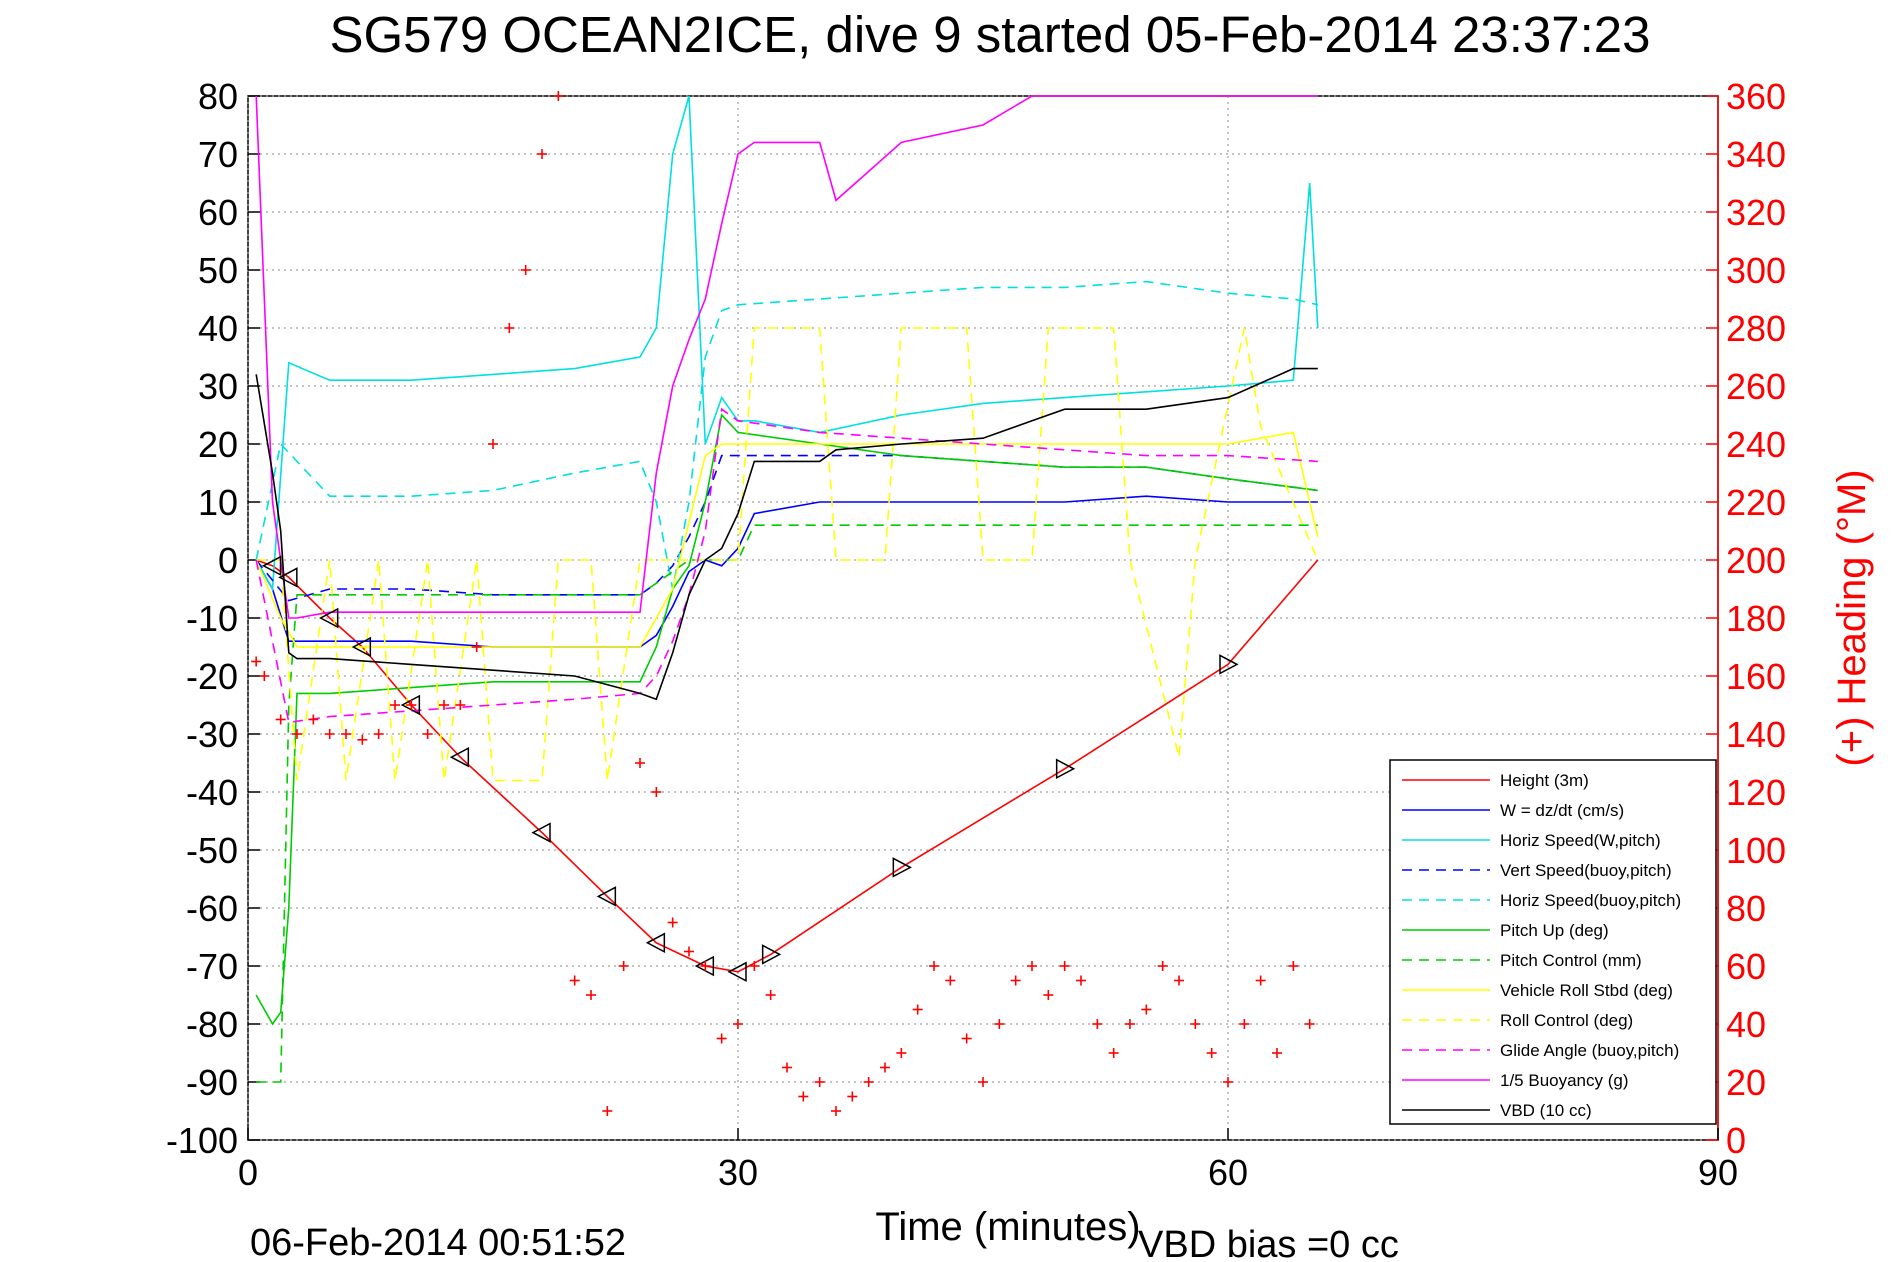 The height and width of the screenshot is (1262, 1891). What do you see at coordinates (1718, 1172) in the screenshot?
I see `x-tick-label: 90` at bounding box center [1718, 1172].